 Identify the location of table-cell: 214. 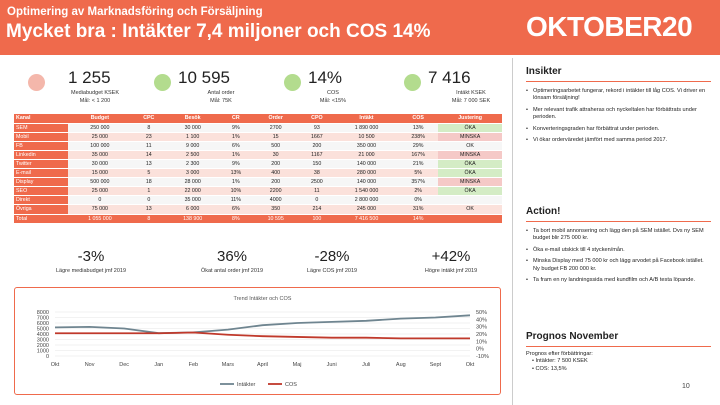
(316, 209).